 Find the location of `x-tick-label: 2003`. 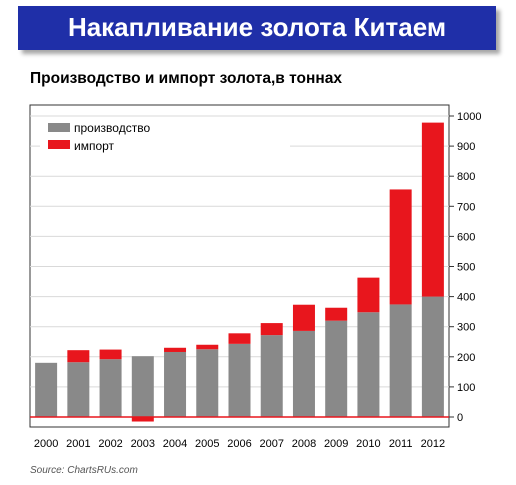

x-tick-label: 2003 is located at coordinates (143, 444).